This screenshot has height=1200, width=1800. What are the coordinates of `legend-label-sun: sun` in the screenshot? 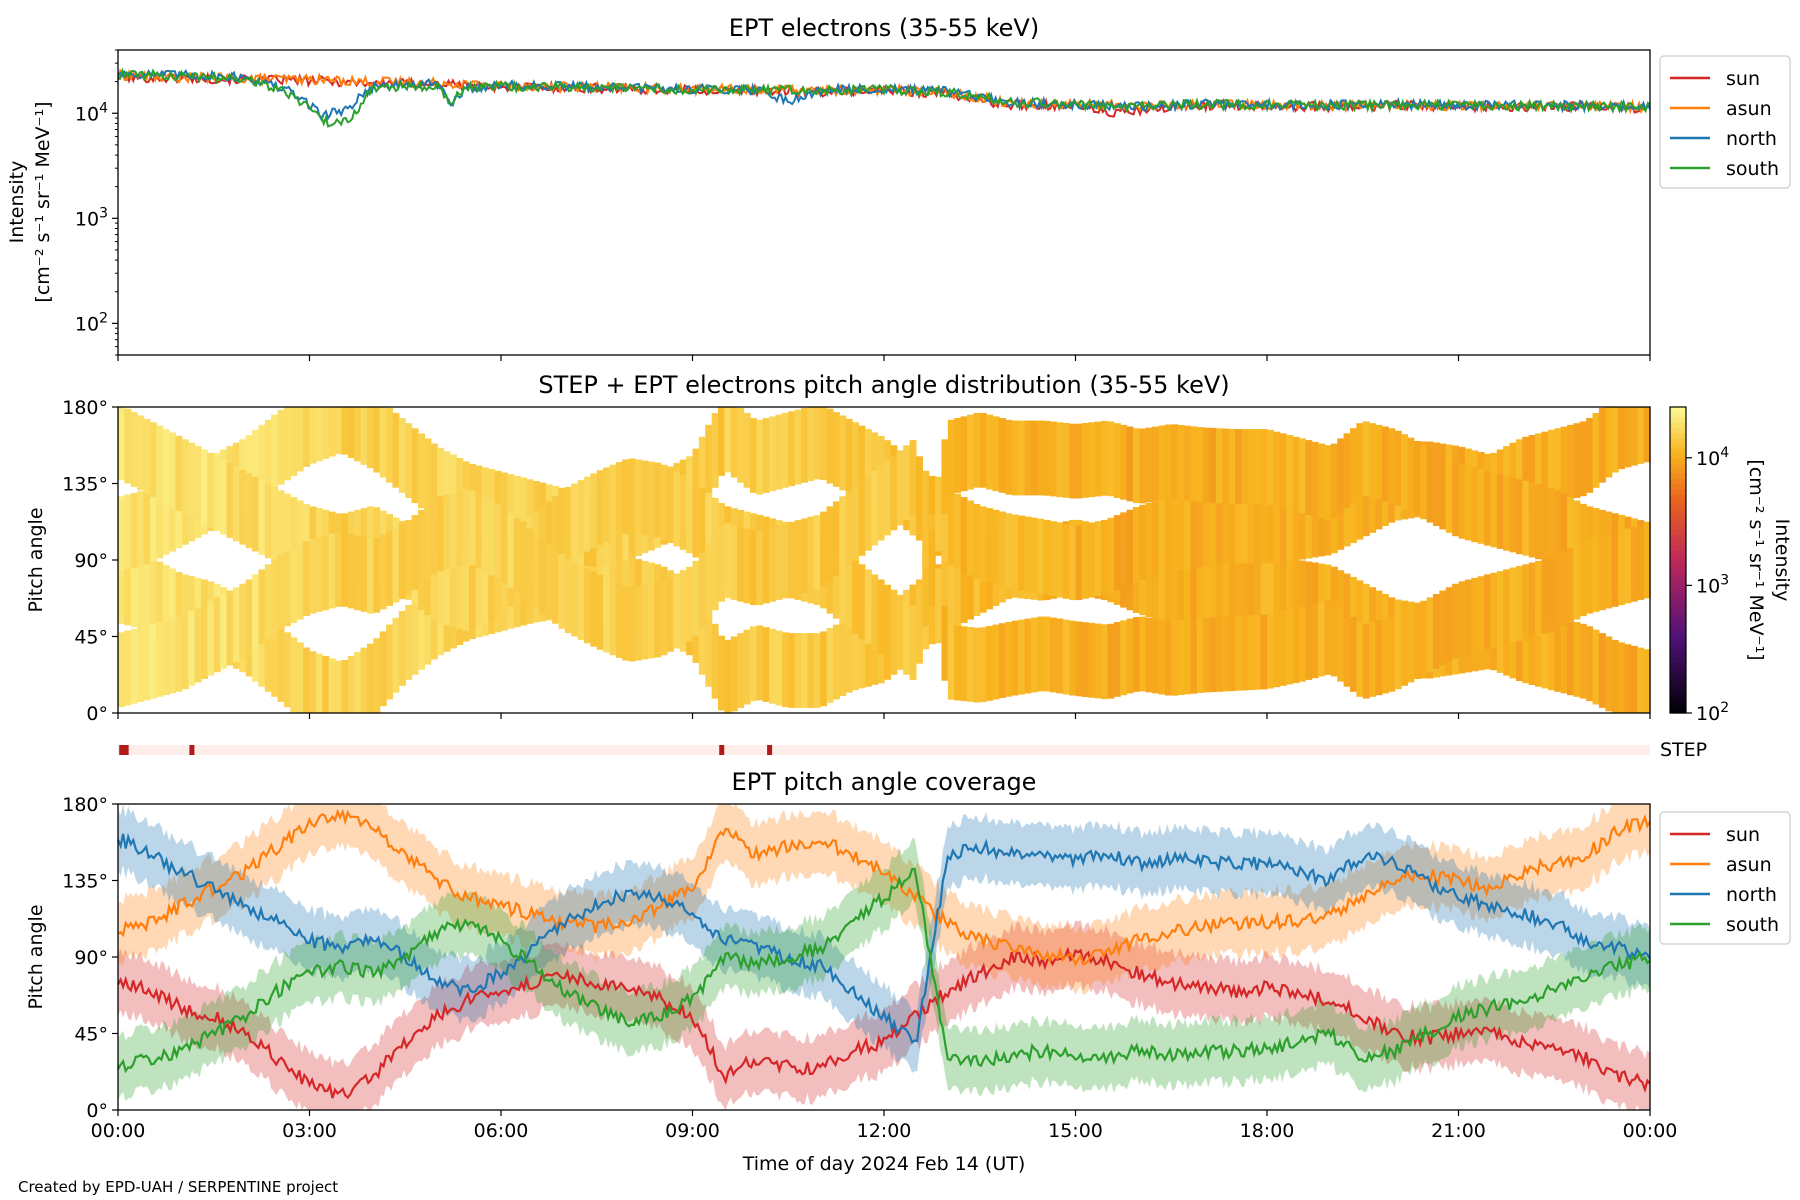 It's located at (1743, 835).